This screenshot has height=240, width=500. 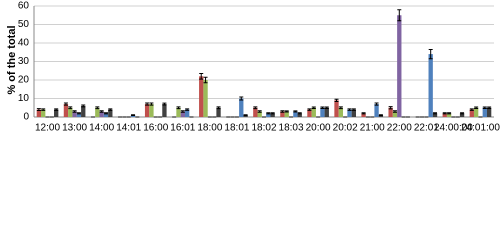 What do you see at coordinates (263, 128) in the screenshot?
I see `x-tick-label: 18:02` at bounding box center [263, 128].